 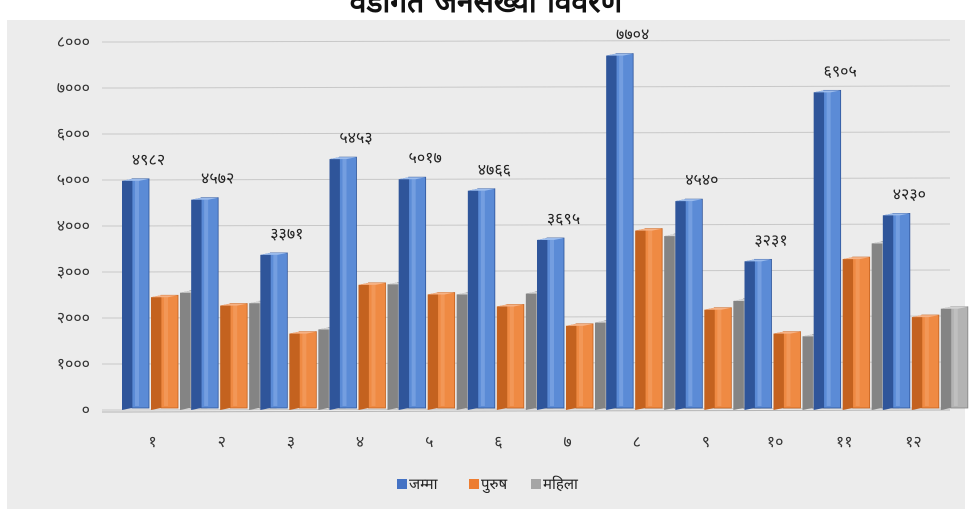 What do you see at coordinates (526, 411) in the screenshot?
I see `axis-floor` at bounding box center [526, 411].